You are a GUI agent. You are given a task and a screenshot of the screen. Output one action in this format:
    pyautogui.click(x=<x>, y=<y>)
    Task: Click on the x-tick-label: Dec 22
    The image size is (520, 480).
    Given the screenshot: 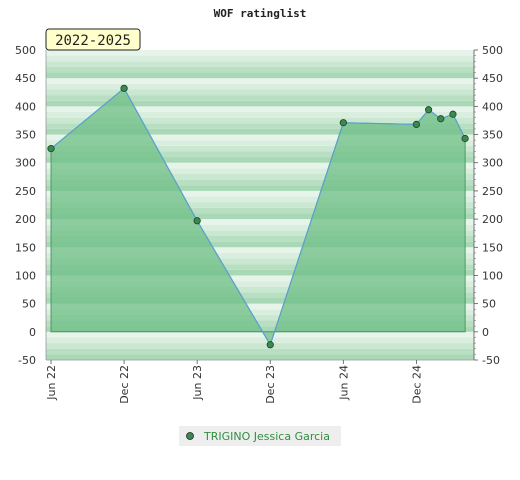 What is the action you would take?
    pyautogui.click(x=124, y=384)
    